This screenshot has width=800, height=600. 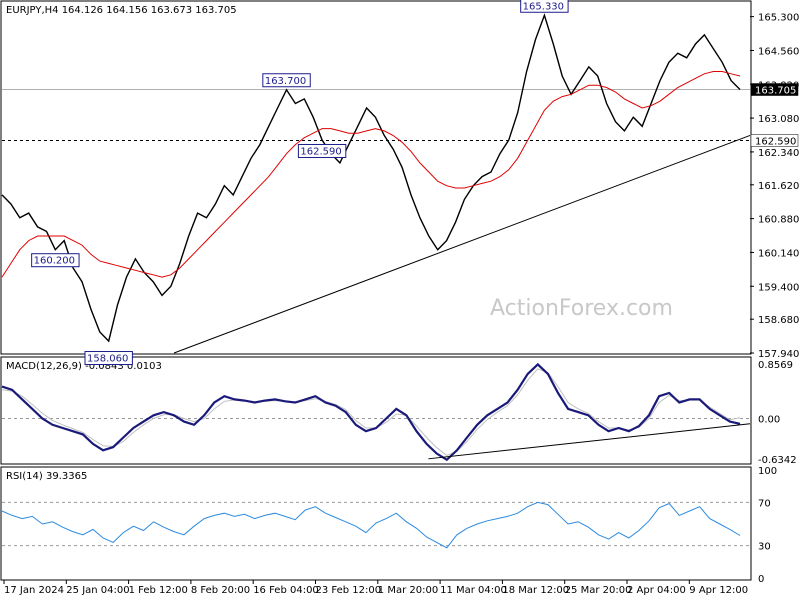 What do you see at coordinates (761, 579) in the screenshot?
I see `rsi-tick-label: 0` at bounding box center [761, 579].